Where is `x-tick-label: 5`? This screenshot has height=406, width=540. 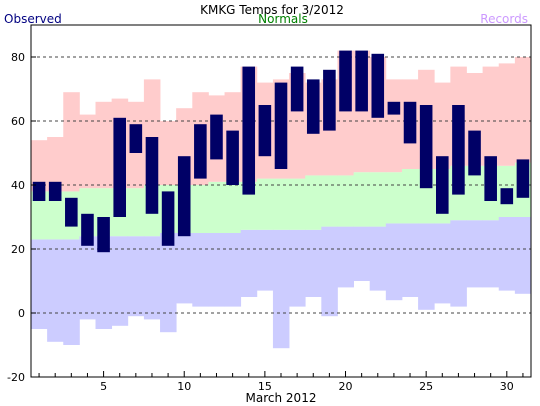
x-tick-label: 5 is located at coordinates (103, 386).